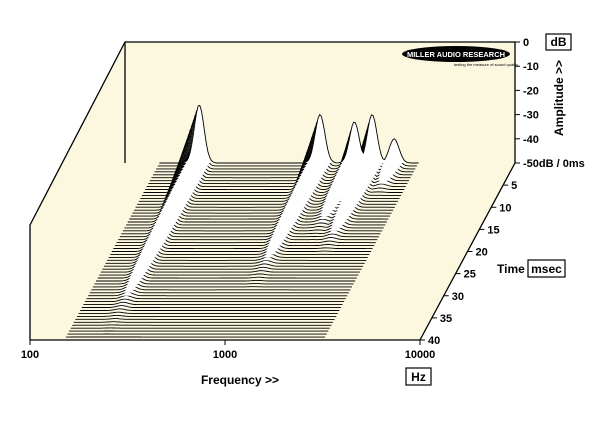 Image resolution: width=600 pixels, height=436 pixels. What do you see at coordinates (531, 91) in the screenshot?
I see `amplitude-tick-label: -20` at bounding box center [531, 91].